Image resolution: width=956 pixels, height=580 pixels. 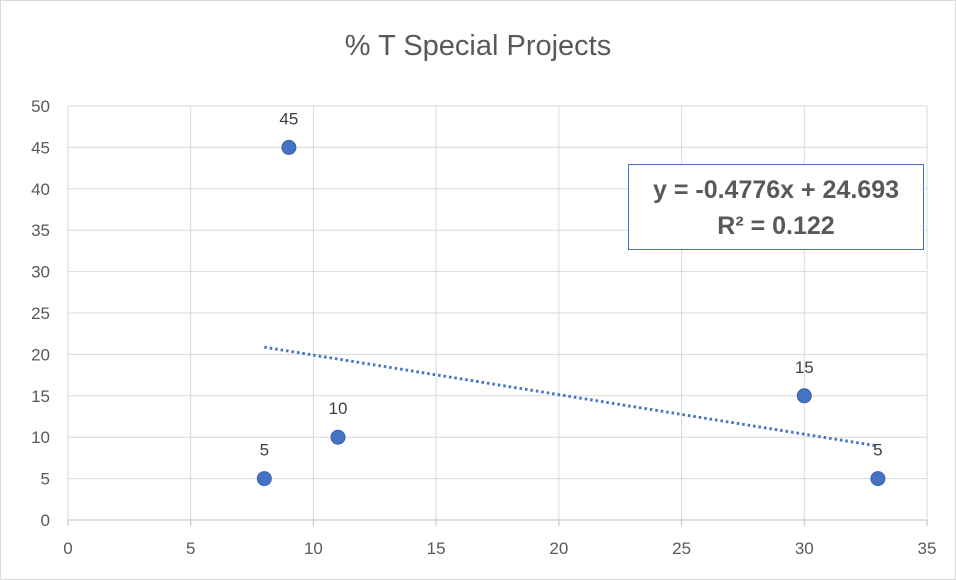 What do you see at coordinates (40, 106) in the screenshot?
I see `y-tick-label-10: 50` at bounding box center [40, 106].